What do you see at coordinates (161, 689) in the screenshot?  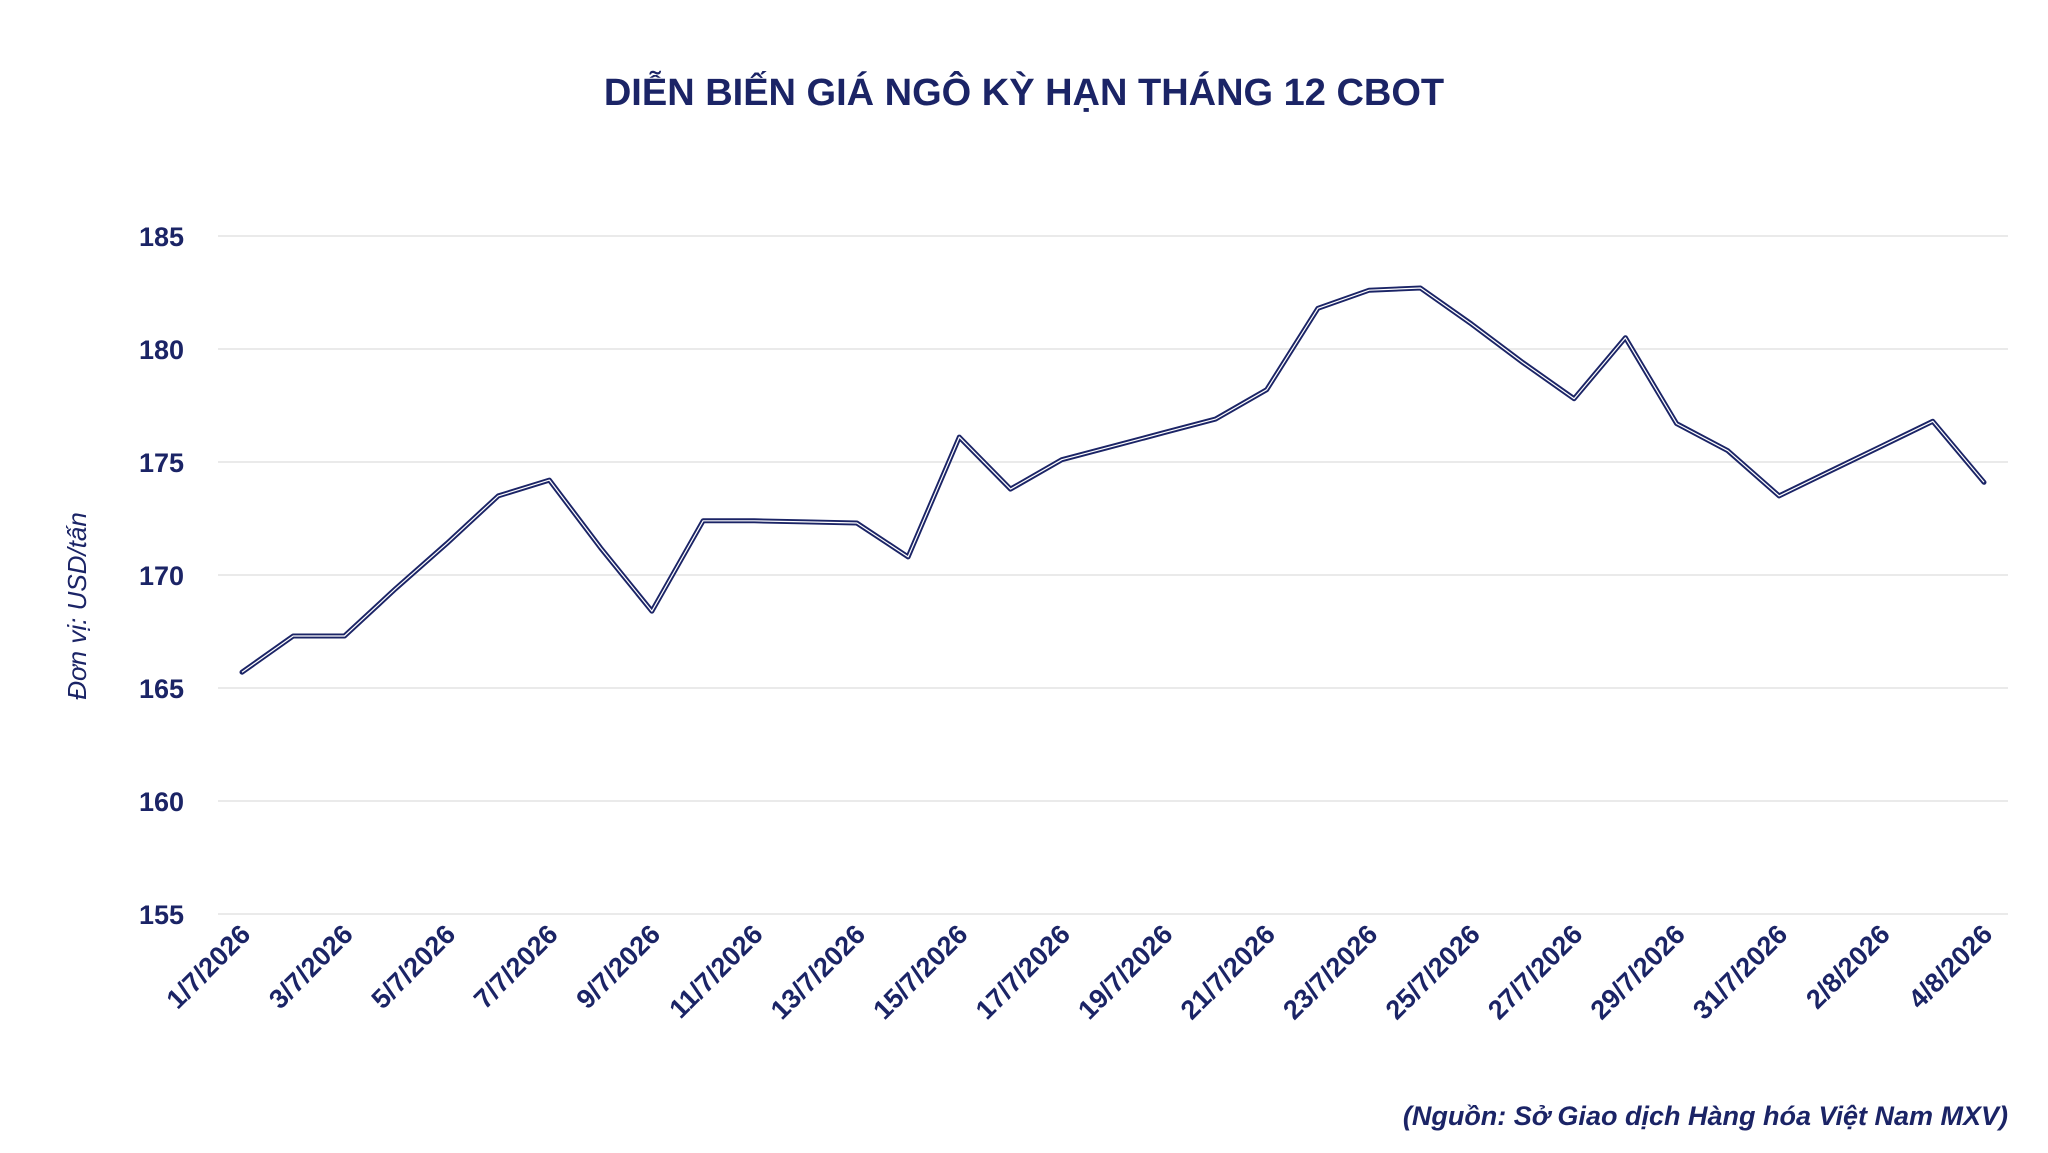 I see `y-tick-label: 165` at bounding box center [161, 689].